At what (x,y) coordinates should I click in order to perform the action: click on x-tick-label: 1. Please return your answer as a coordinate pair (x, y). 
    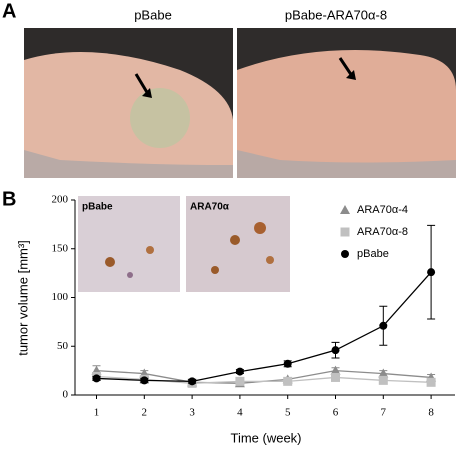
    Looking at the image, I should click on (97, 413).